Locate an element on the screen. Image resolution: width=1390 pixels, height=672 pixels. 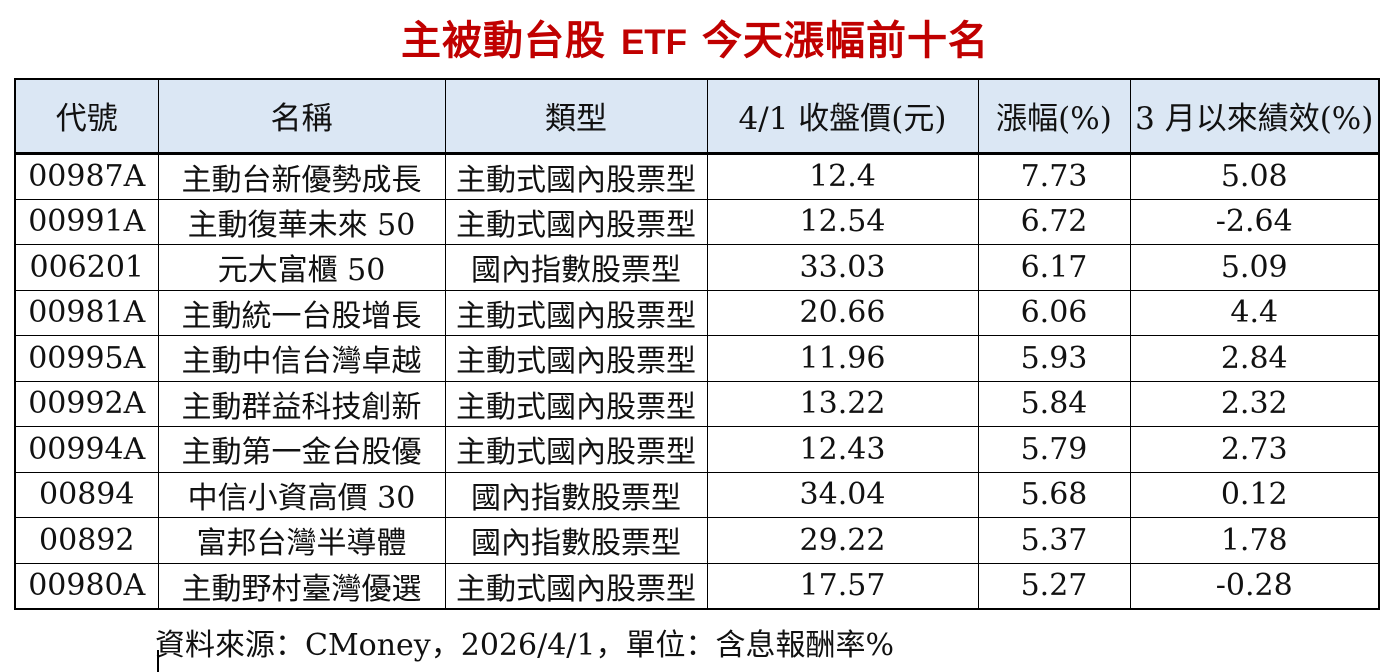
cell-performance: -0.28 is located at coordinates (1254, 585).